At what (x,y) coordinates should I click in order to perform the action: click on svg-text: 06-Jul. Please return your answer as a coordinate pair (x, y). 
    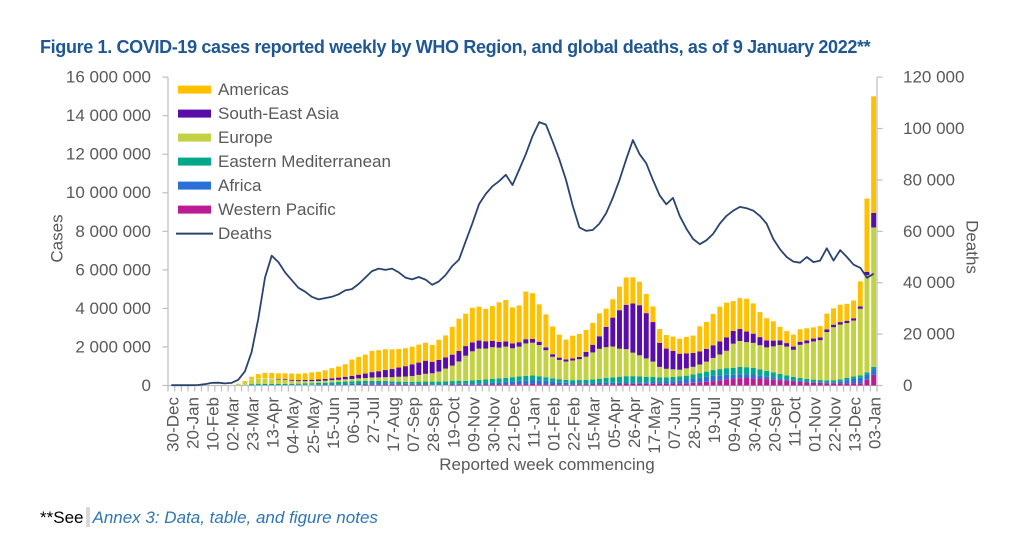
    Looking at the image, I should click on (353, 420).